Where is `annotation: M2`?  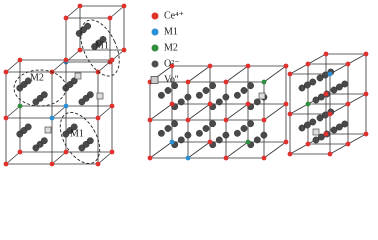
annotation: M2 is located at coordinates (37, 77).